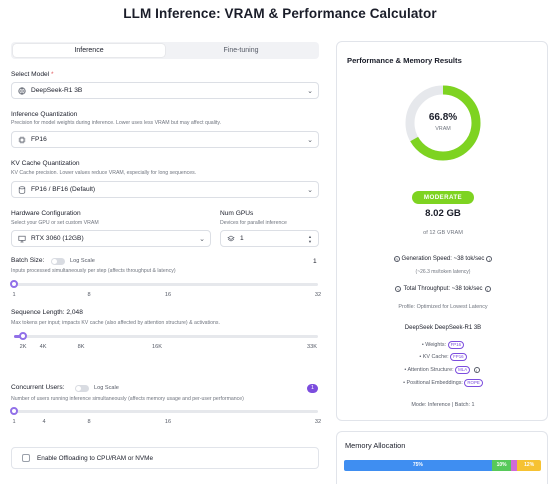  Describe the element at coordinates (32, 74) in the screenshot. I see `model-label: Select Model *` at that location.